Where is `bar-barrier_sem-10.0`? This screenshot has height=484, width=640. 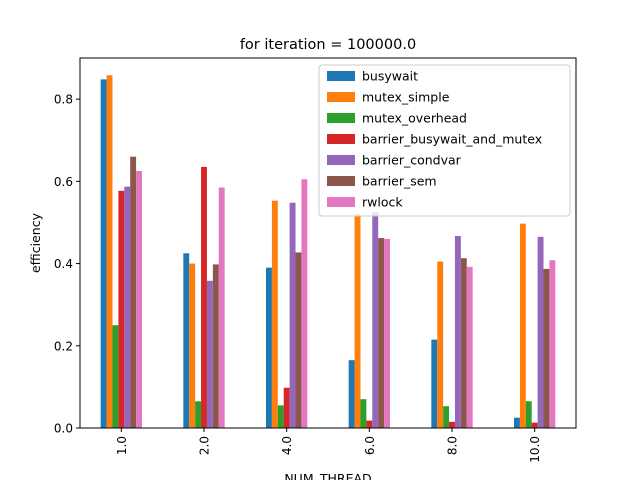 bar-barrier_sem-10.0 is located at coordinates (546, 348).